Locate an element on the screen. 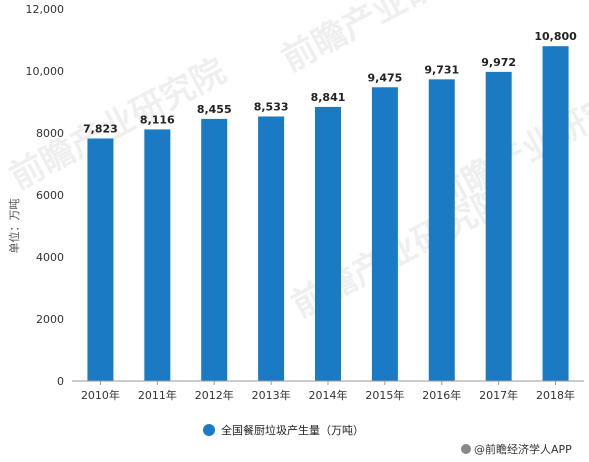 The image size is (589, 462). x-tick-label: 2017年 is located at coordinates (498, 395).